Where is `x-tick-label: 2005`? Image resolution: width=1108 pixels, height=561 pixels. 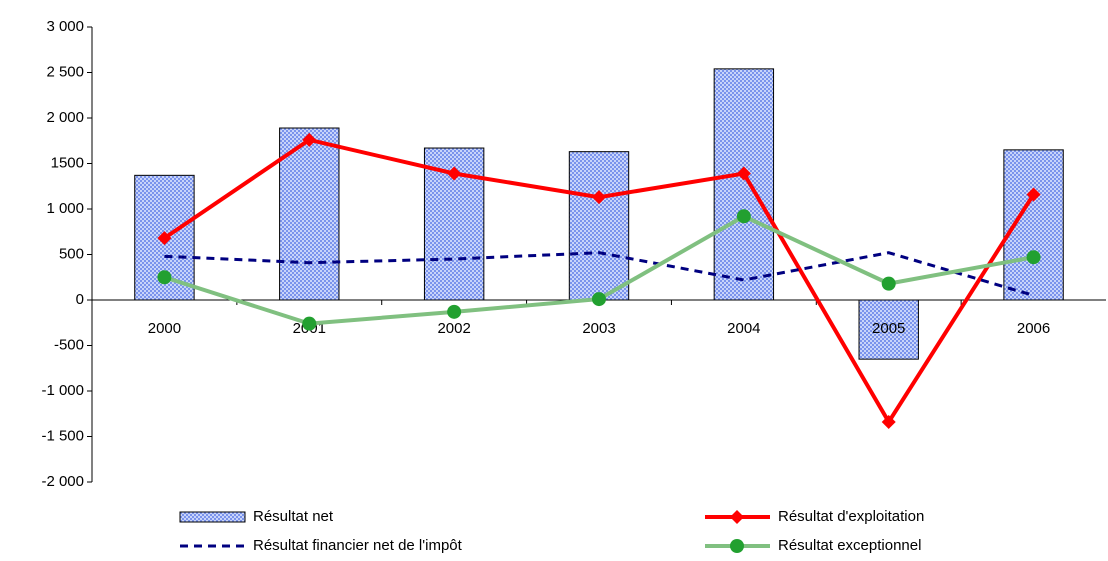
x-tick-label: 2005 is located at coordinates (888, 328).